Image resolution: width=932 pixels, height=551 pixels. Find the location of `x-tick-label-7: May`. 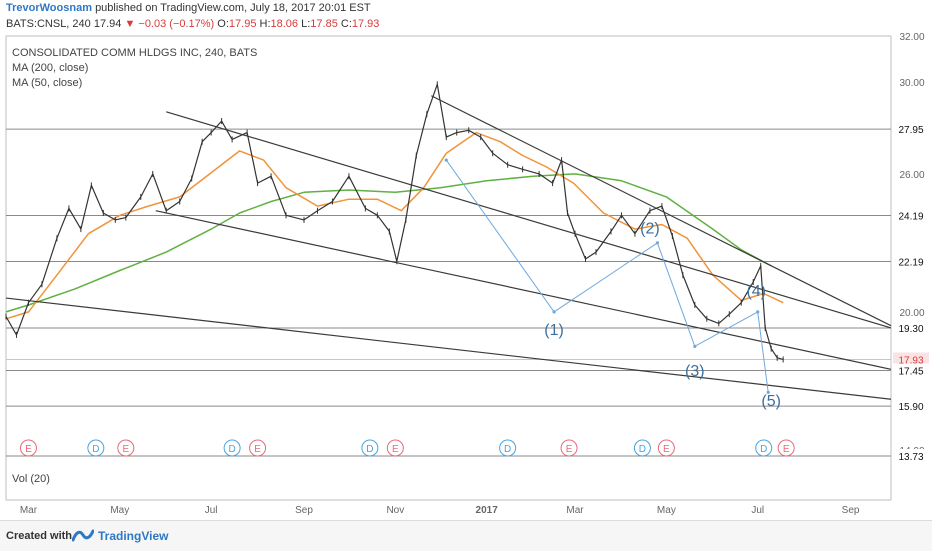

x-tick-label-7: May is located at coordinates (666, 510).